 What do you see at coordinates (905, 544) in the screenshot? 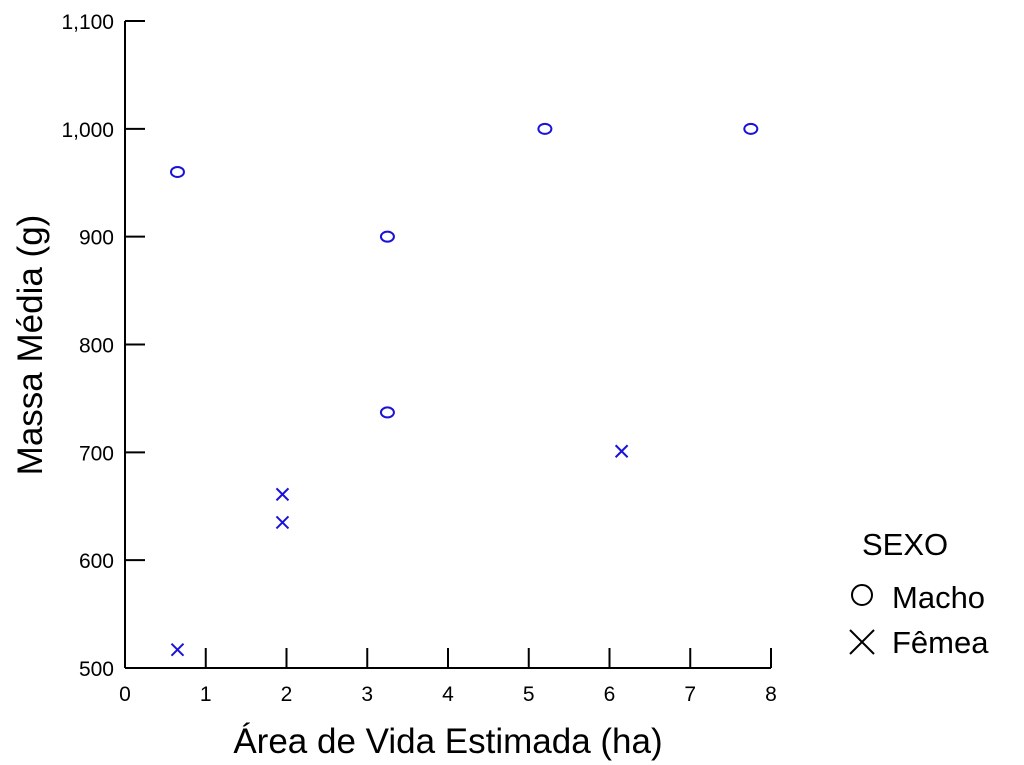
I see `legend-title: SEXO` at bounding box center [905, 544].